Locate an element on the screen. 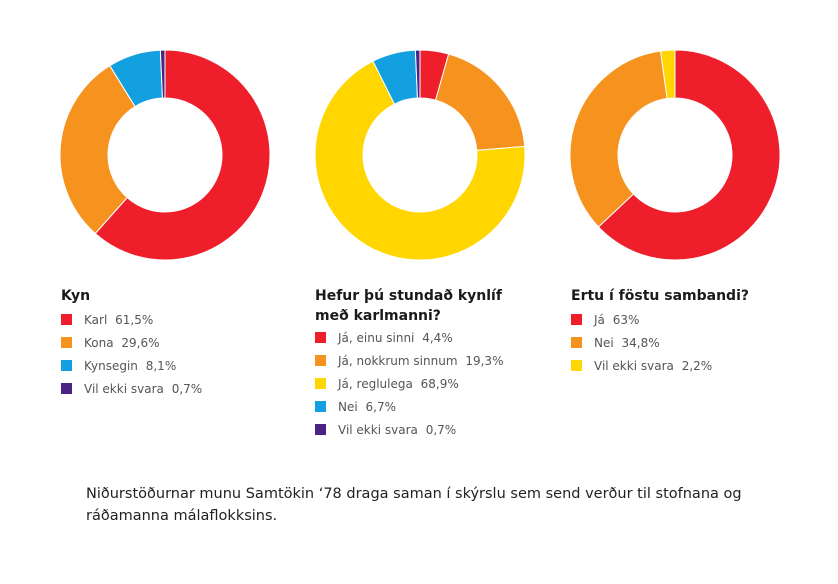 This screenshot has width=838, height=584. legend-item: Karl 61,5% is located at coordinates (131, 324).